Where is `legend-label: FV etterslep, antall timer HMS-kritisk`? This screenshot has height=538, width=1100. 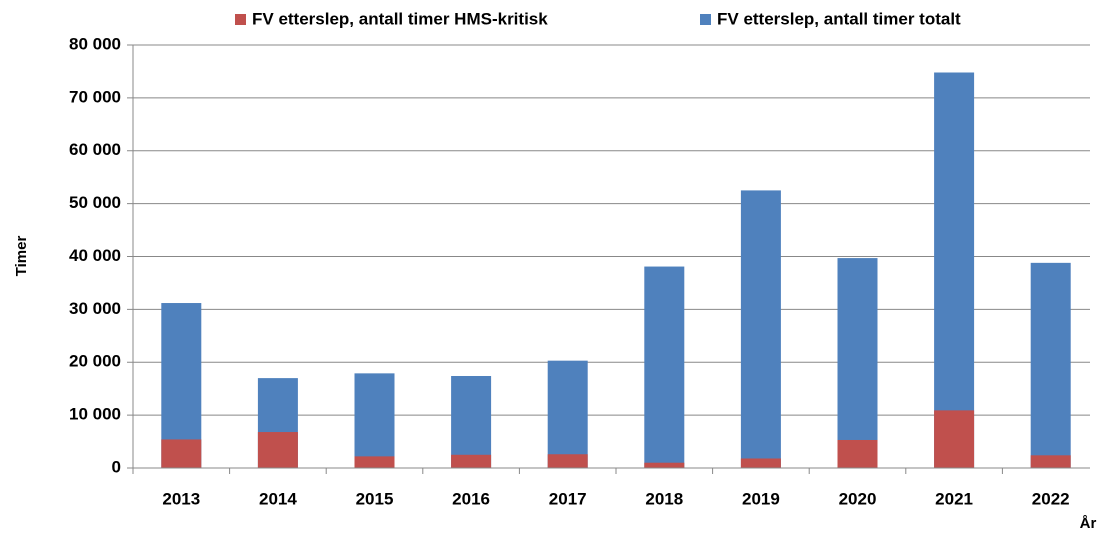 legend-label: FV etterslep, antall timer HMS-kritisk is located at coordinates (400, 18).